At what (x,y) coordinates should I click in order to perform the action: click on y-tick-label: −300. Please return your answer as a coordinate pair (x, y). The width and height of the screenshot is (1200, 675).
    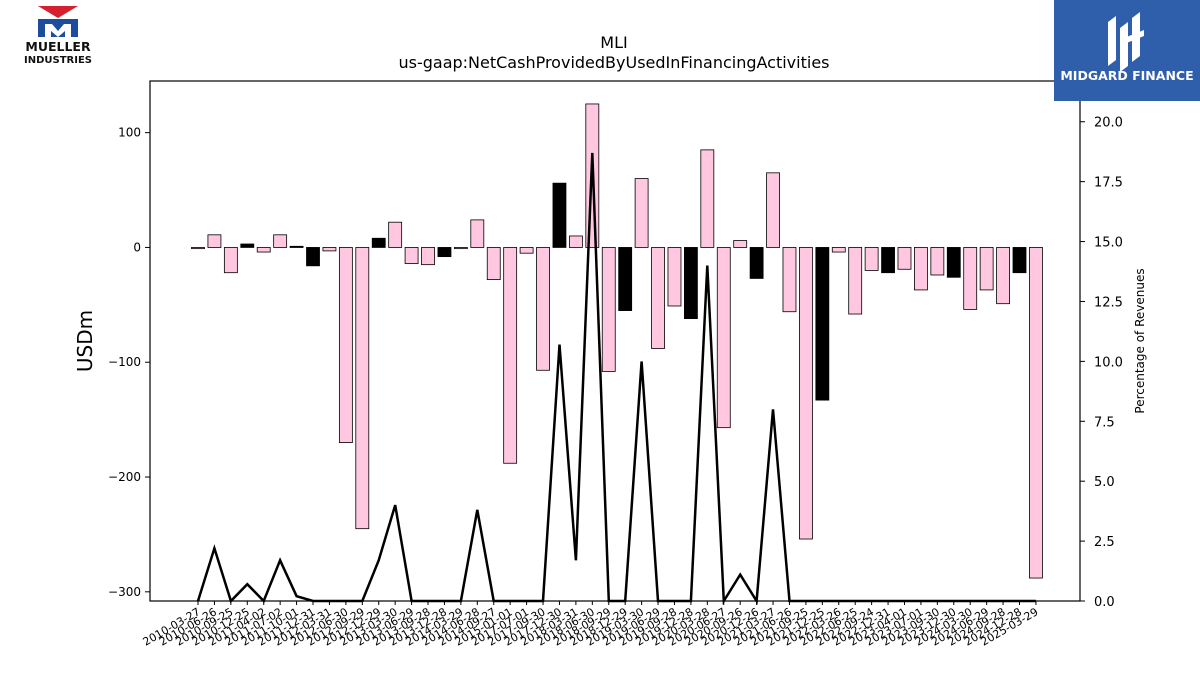
    Looking at the image, I should click on (124, 592).